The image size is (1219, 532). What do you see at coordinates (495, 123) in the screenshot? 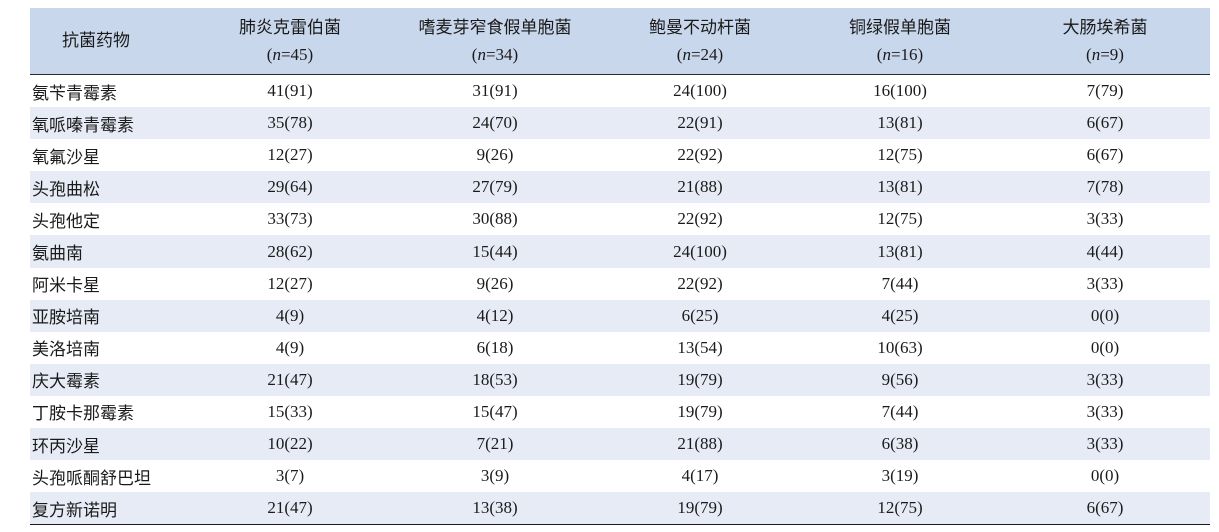
I see `value-cell: 24(70)` at bounding box center [495, 123].